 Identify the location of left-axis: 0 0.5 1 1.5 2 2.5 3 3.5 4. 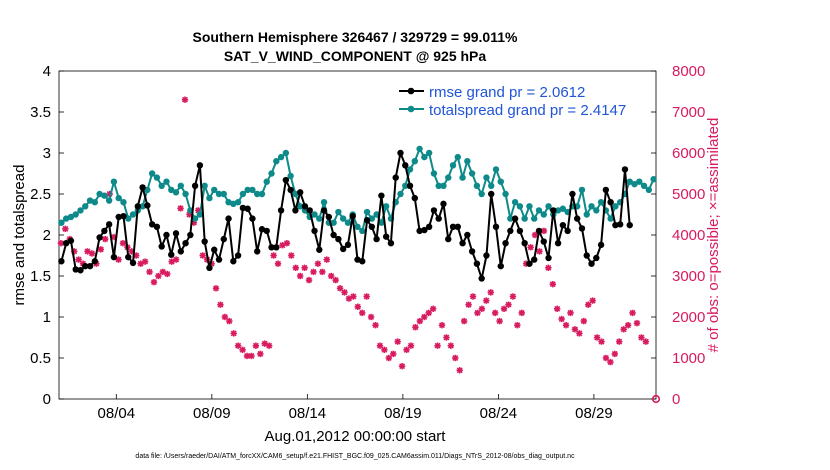
(47, 235).